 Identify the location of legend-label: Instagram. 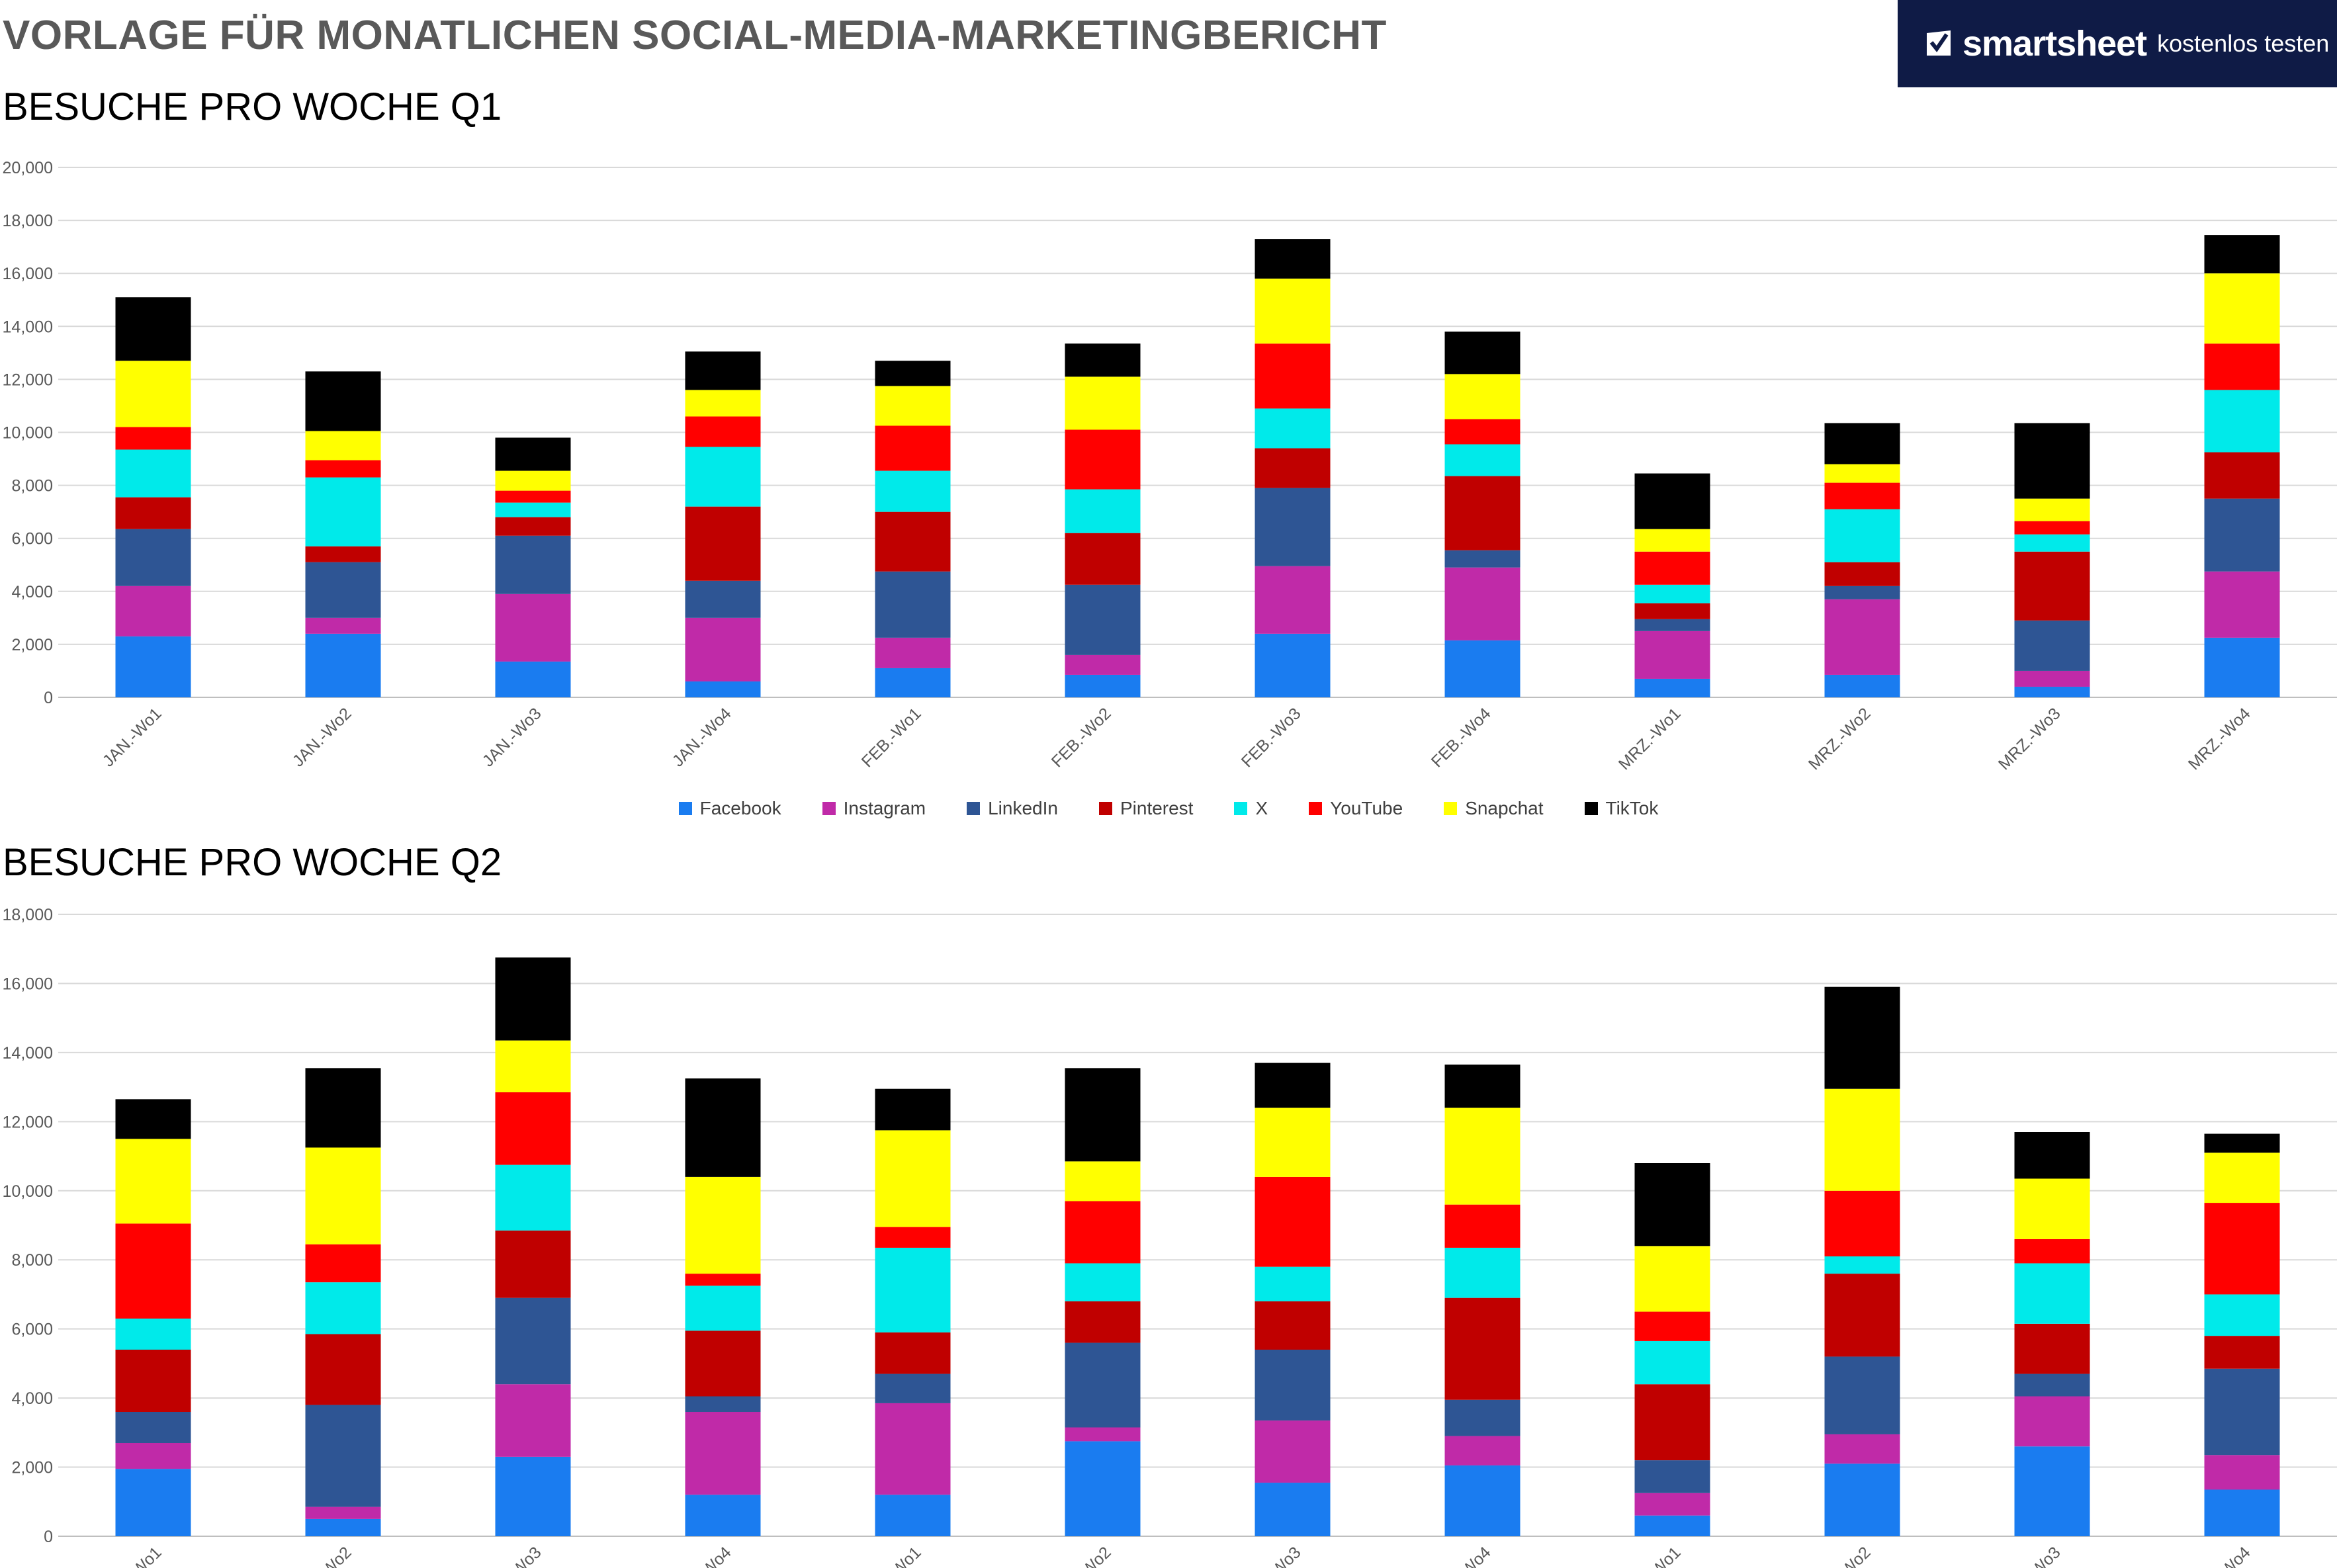
(884, 808).